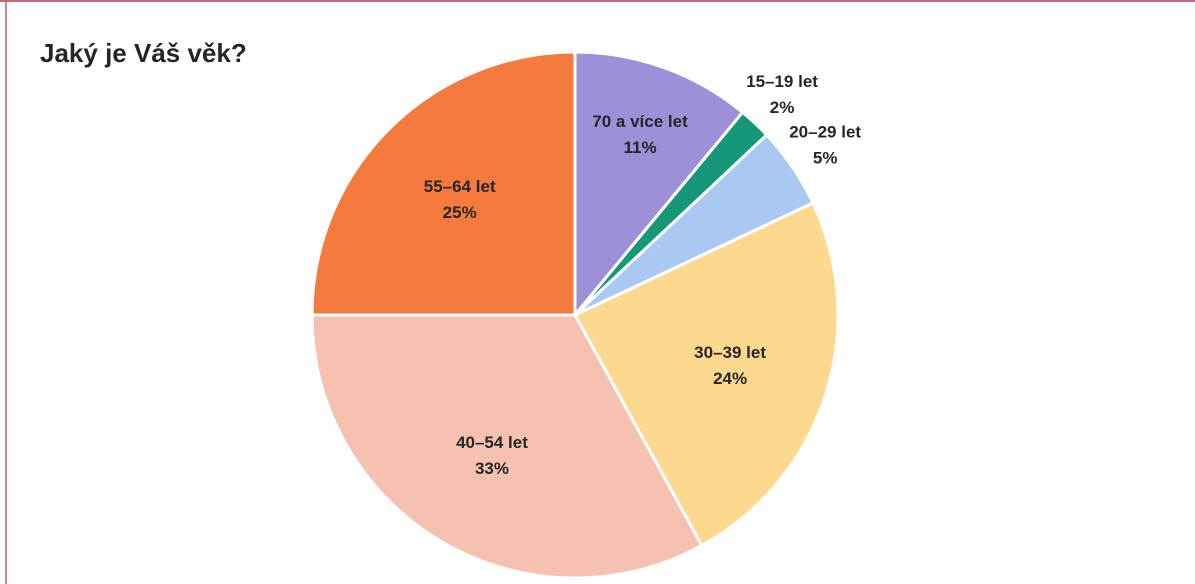 The image size is (1195, 584). What do you see at coordinates (492, 468) in the screenshot?
I see `slice-value: 33%` at bounding box center [492, 468].